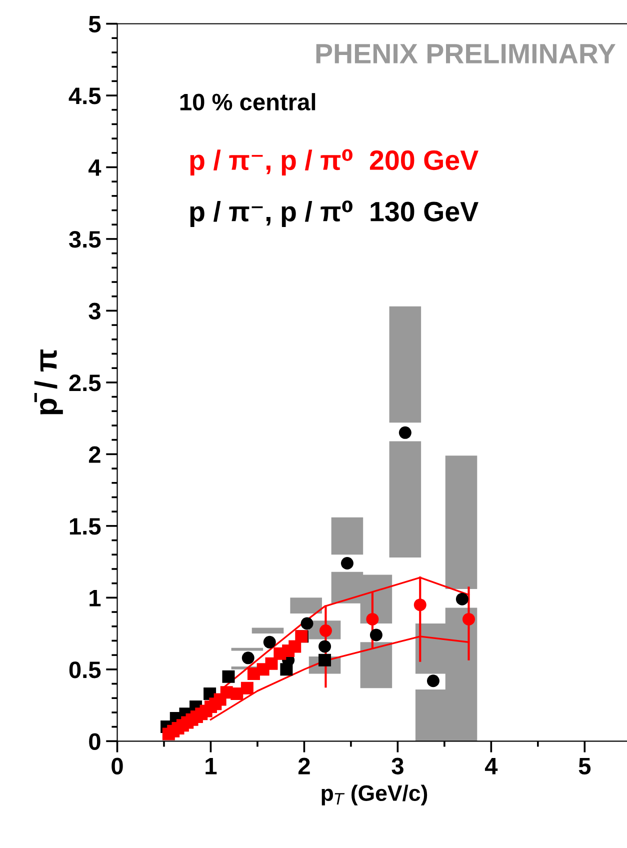 This screenshot has width=627, height=848. I want to click on x-tick-label: 3, so click(398, 766).